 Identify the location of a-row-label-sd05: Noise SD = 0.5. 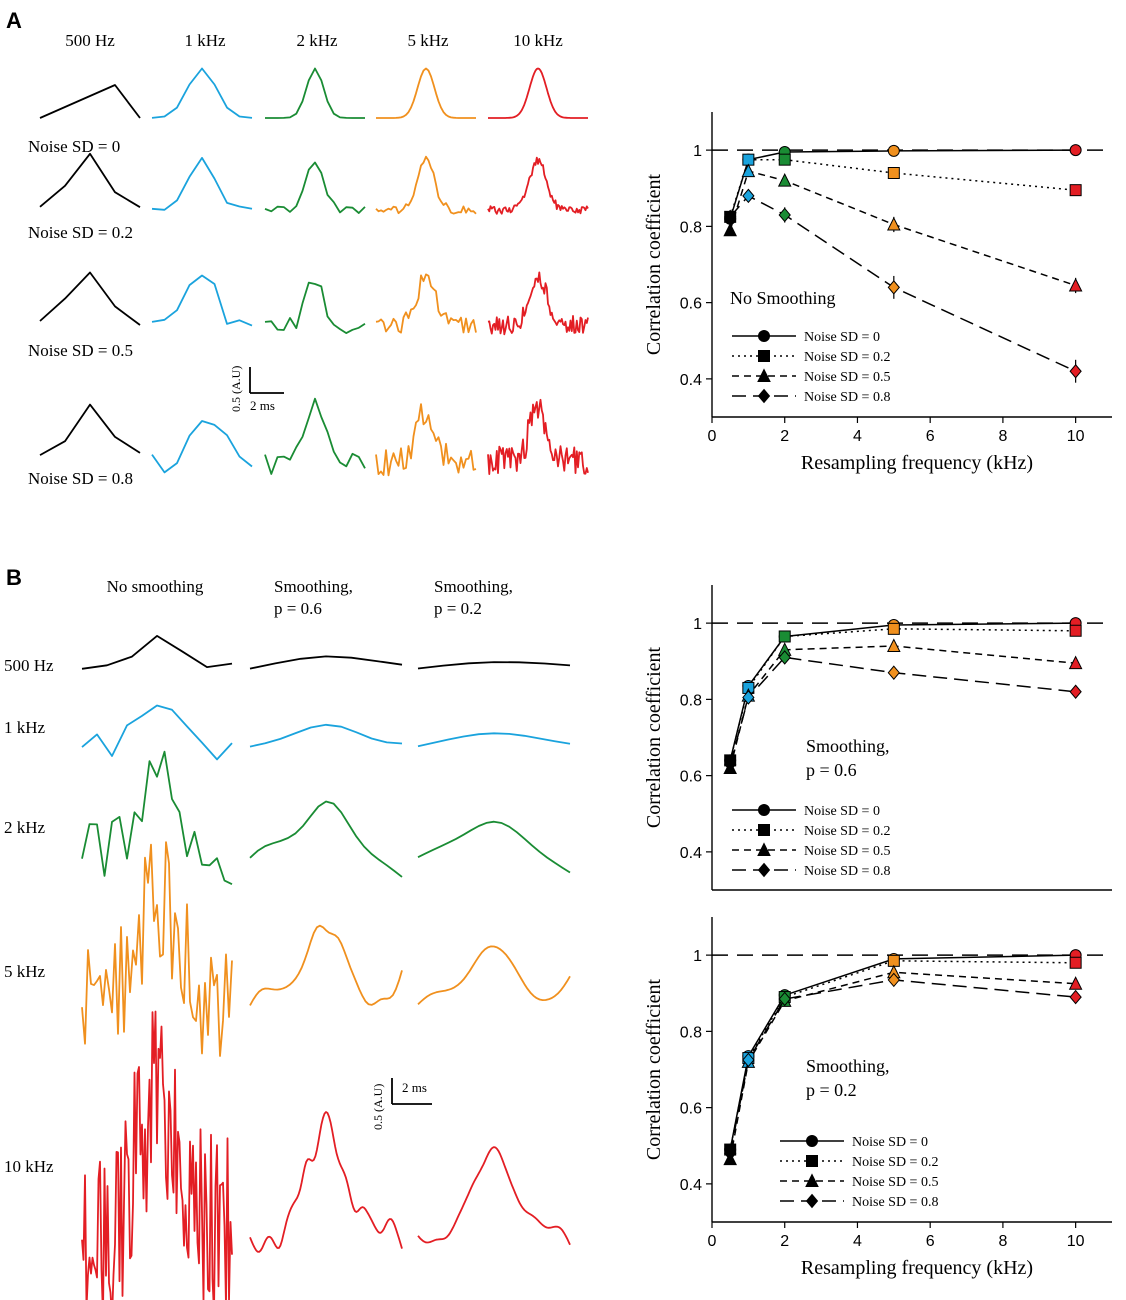
(80, 350).